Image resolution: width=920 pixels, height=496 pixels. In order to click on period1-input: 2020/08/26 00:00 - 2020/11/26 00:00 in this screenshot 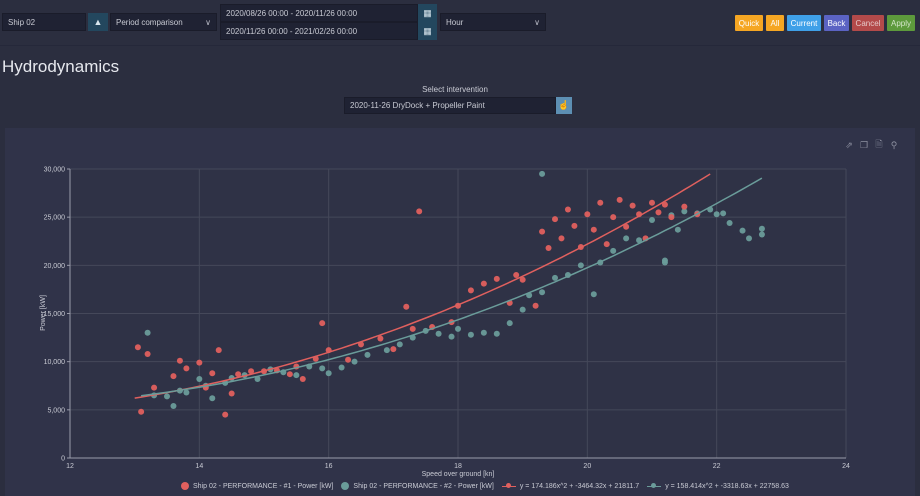, I will do `click(319, 13)`.